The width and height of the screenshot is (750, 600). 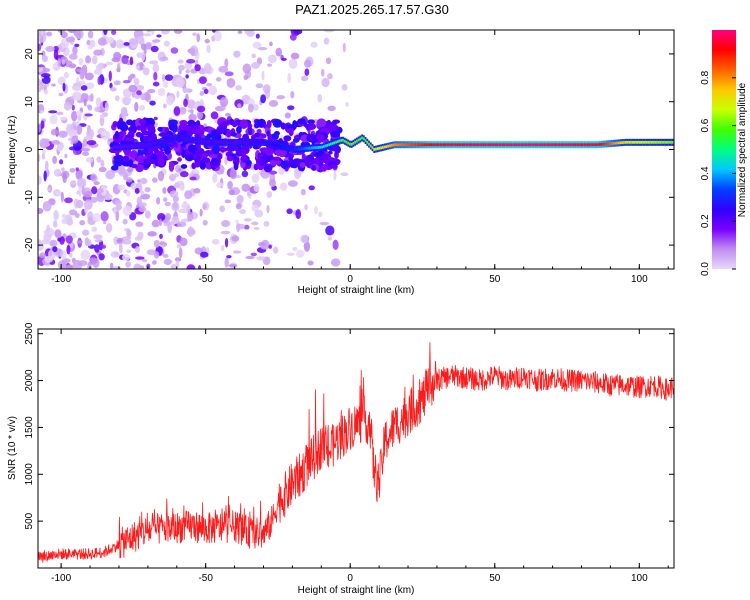 What do you see at coordinates (12, 448) in the screenshot?
I see `snr-y-axis-label: SNR (10 * v/v)` at bounding box center [12, 448].